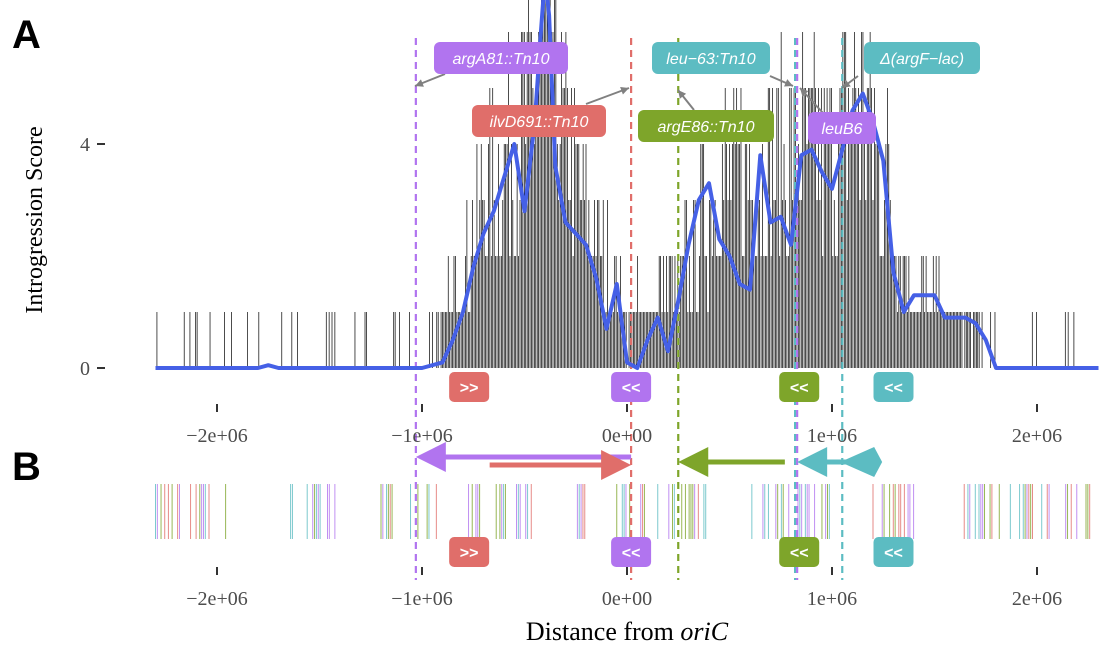  Describe the element at coordinates (1037, 599) in the screenshot. I see `panel-b-x-tick-label: 2e+06` at that location.